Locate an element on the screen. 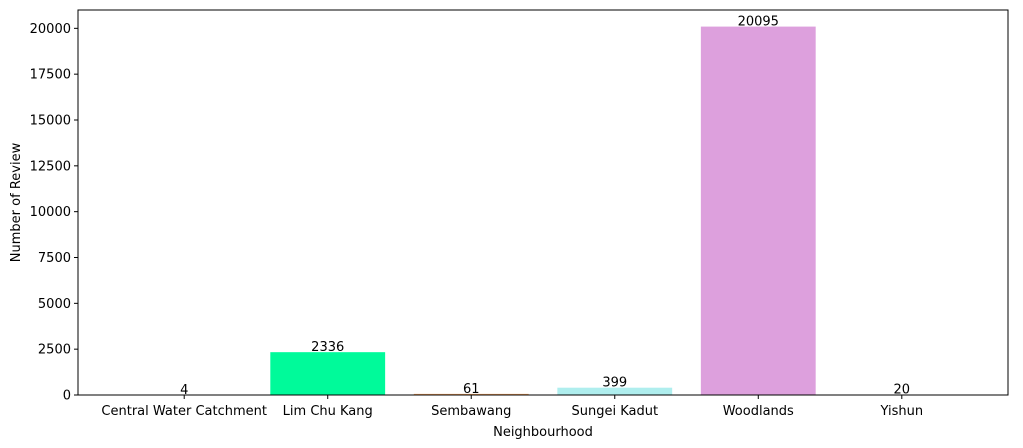  x-tick-label-2: Sembawang is located at coordinates (471, 411).